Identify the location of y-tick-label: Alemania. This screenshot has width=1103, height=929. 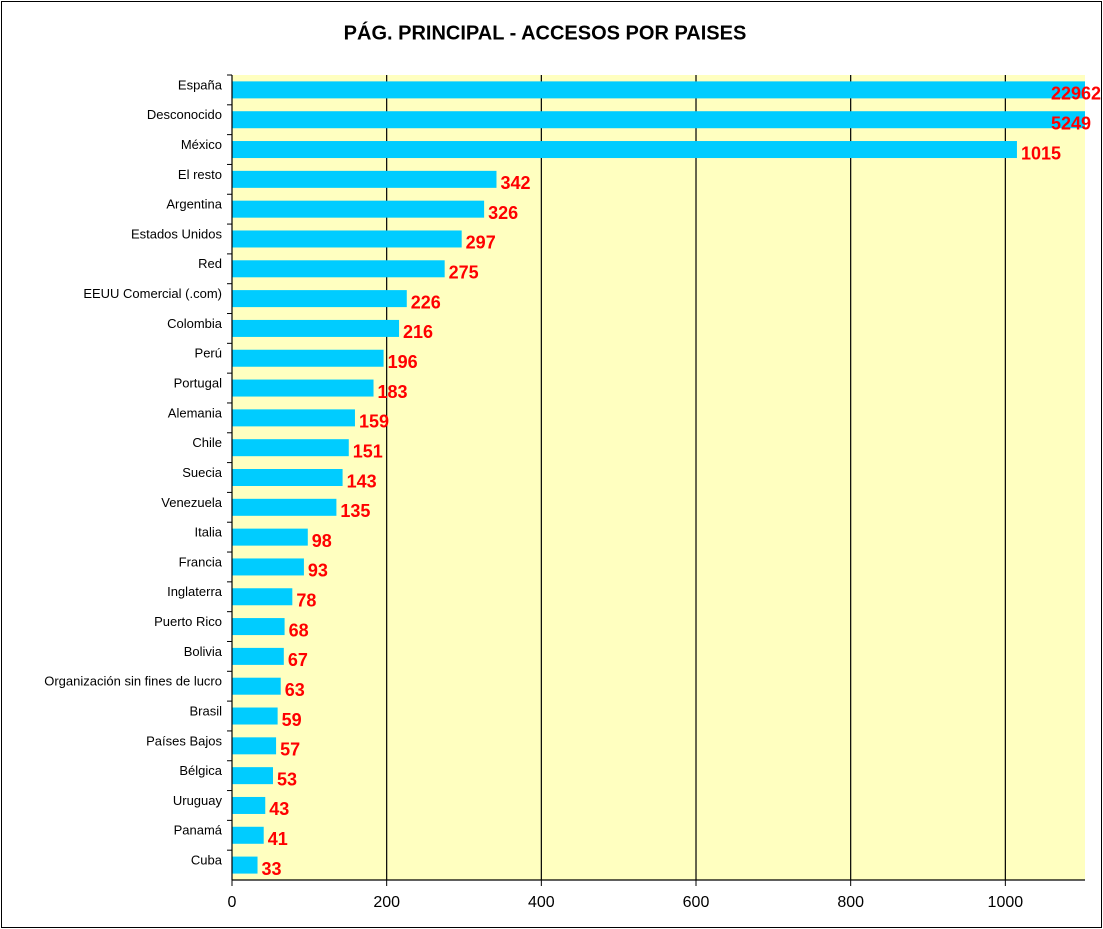
(195, 412).